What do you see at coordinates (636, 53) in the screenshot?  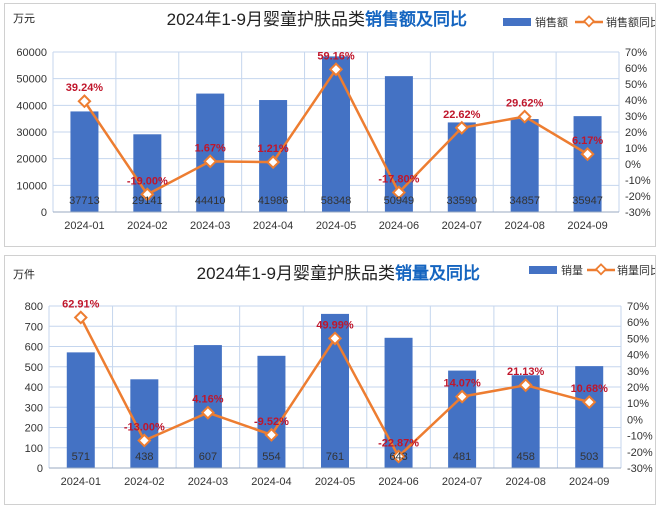 I see `y2-tick-label: 70%` at bounding box center [636, 53].